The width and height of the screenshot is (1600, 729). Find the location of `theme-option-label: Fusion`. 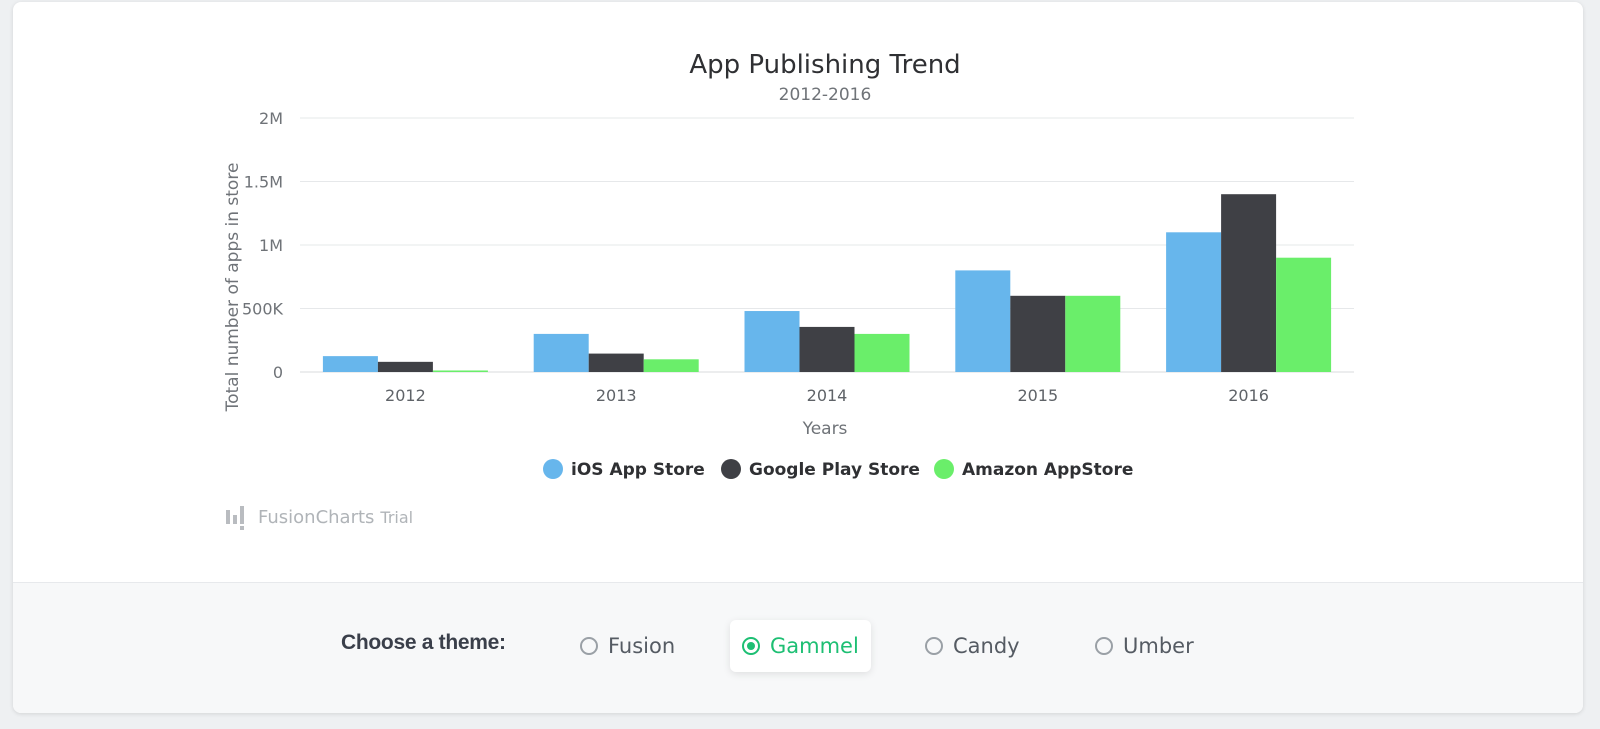

theme-option-label: Fusion is located at coordinates (642, 646).